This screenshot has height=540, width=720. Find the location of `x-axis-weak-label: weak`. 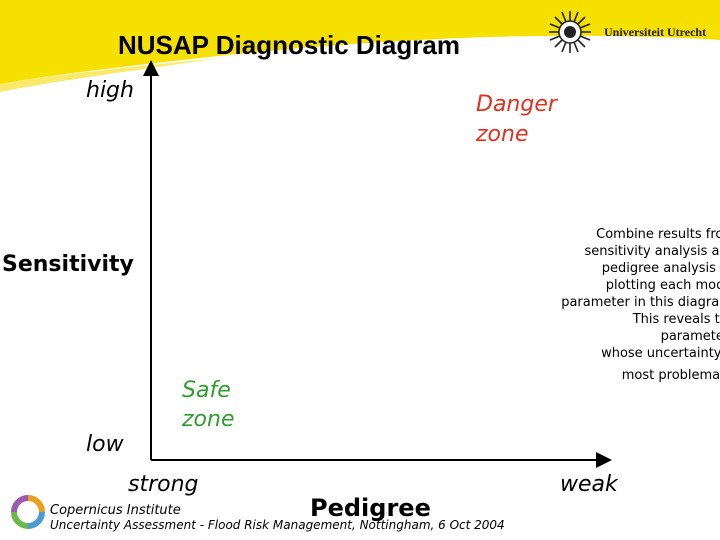

x-axis-weak-label: weak is located at coordinates (589, 484).